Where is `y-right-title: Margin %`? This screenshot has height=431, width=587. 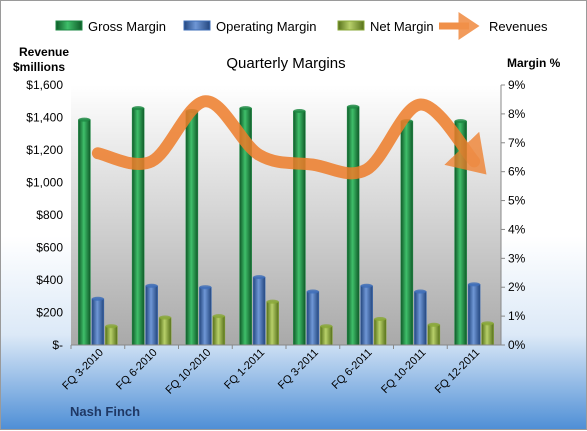 y-right-title: Margin % is located at coordinates (534, 63).